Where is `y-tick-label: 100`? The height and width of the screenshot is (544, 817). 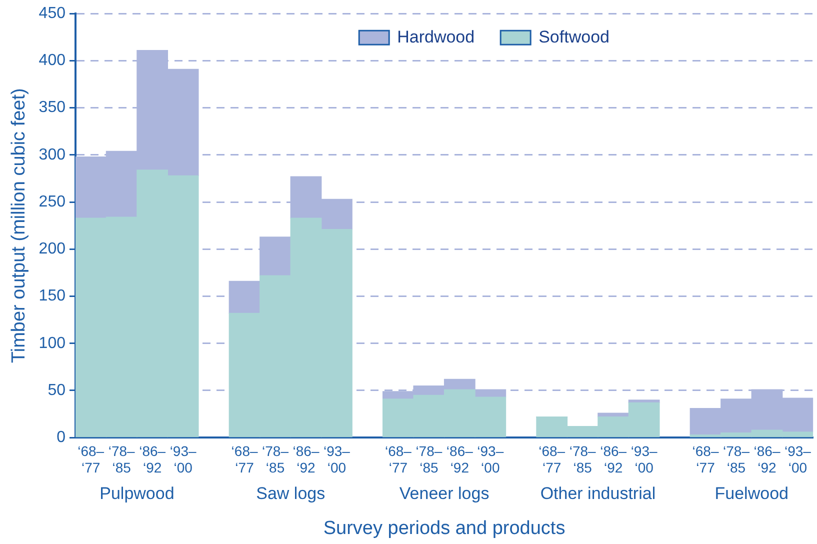
y-tick-label: 100 is located at coordinates (52, 343).